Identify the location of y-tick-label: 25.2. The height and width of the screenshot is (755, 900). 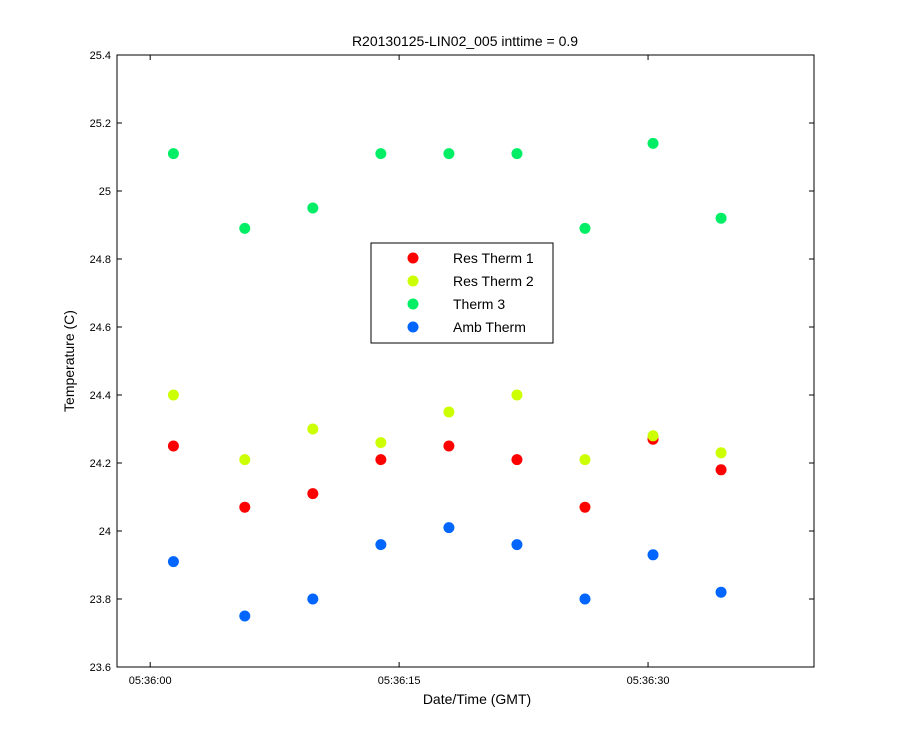
(100, 124).